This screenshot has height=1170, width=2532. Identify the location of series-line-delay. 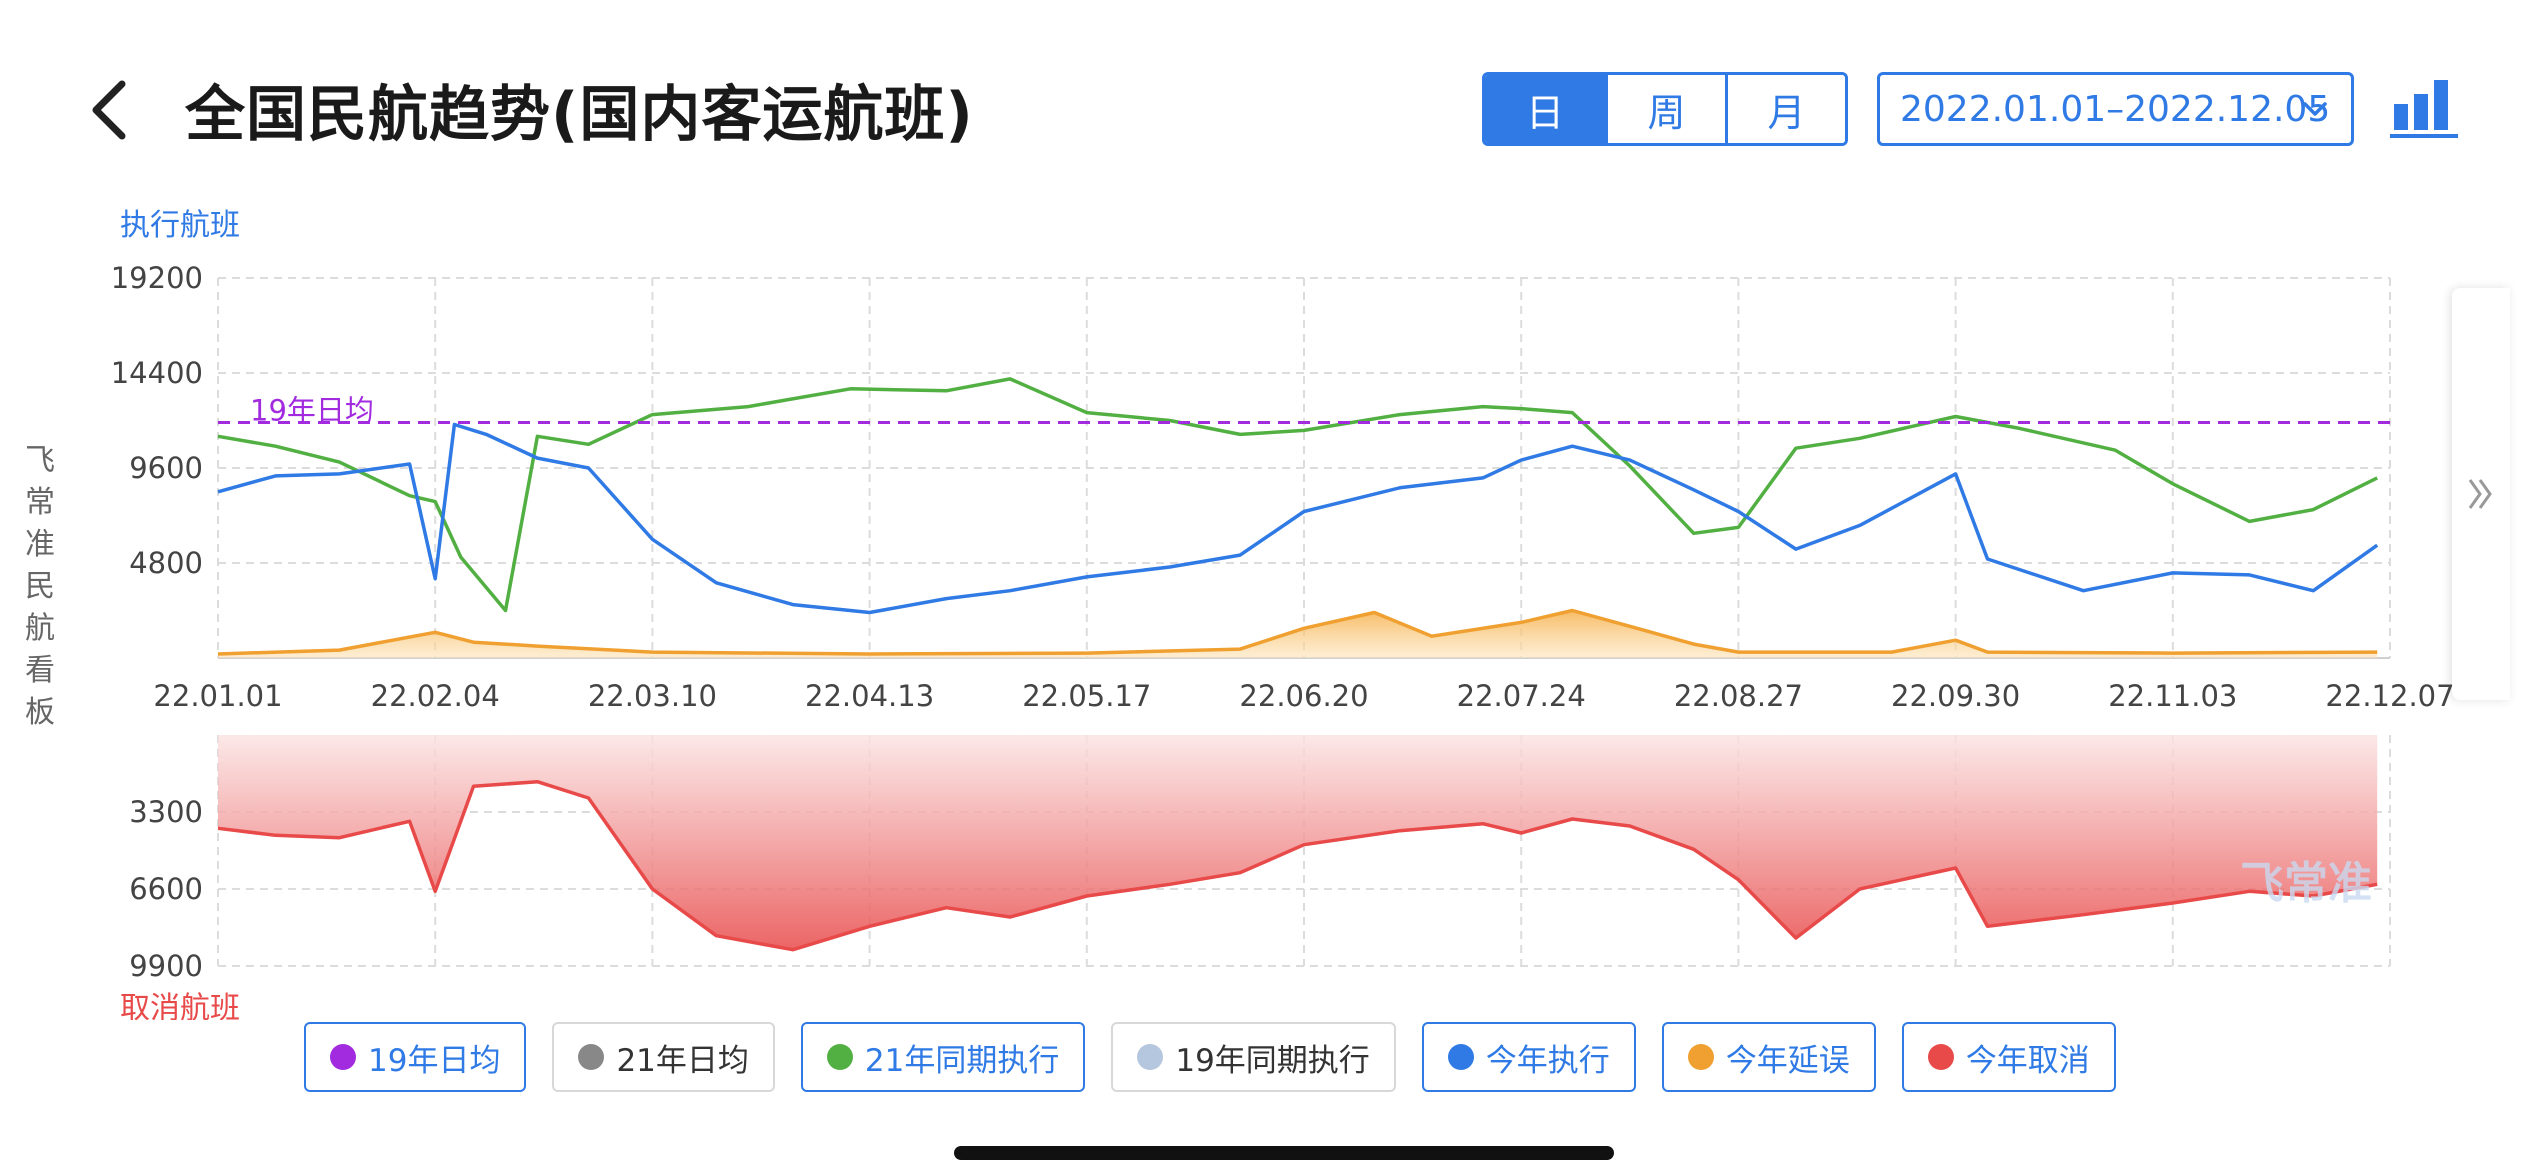
(1297, 632).